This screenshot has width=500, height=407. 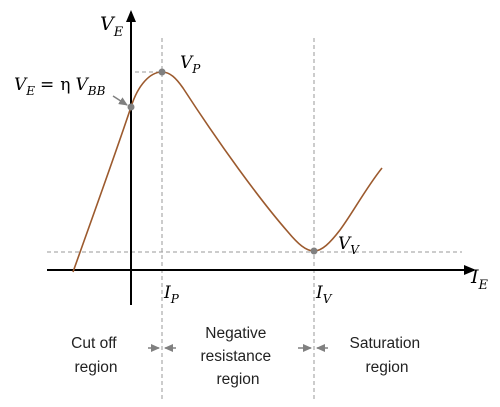 I want to click on intercept-point, so click(x=131, y=107).